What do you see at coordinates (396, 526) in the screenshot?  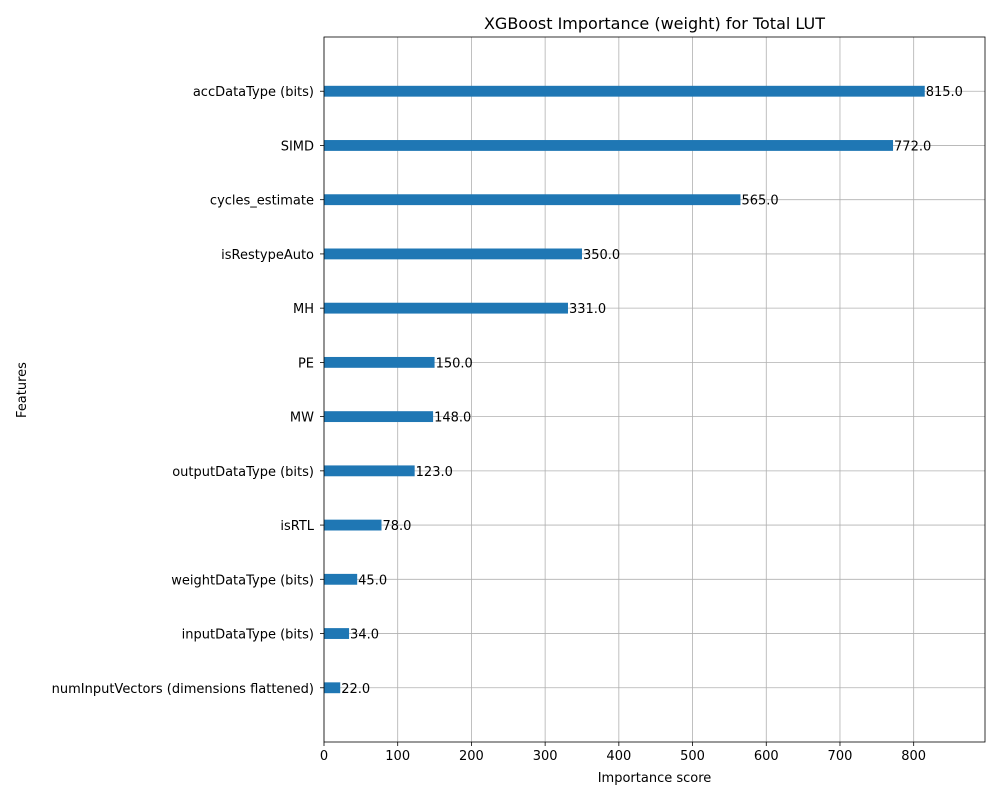 I see `bar-value-label: 78.0` at bounding box center [396, 526].